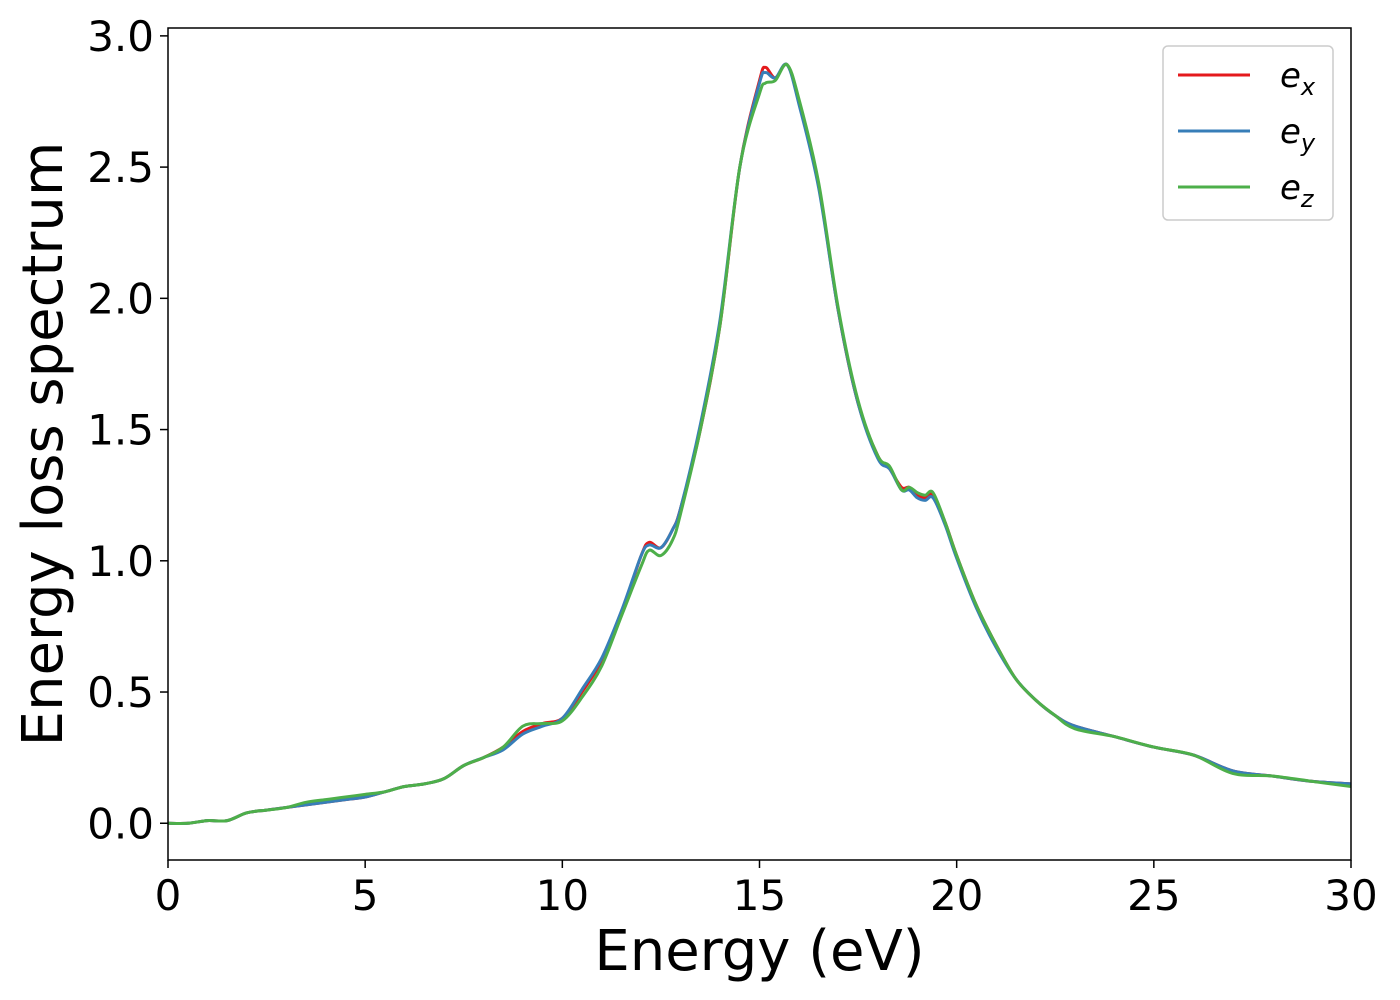 Image resolution: width=1400 pixels, height=1000 pixels. I want to click on x-tick-label: 0, so click(168, 895).